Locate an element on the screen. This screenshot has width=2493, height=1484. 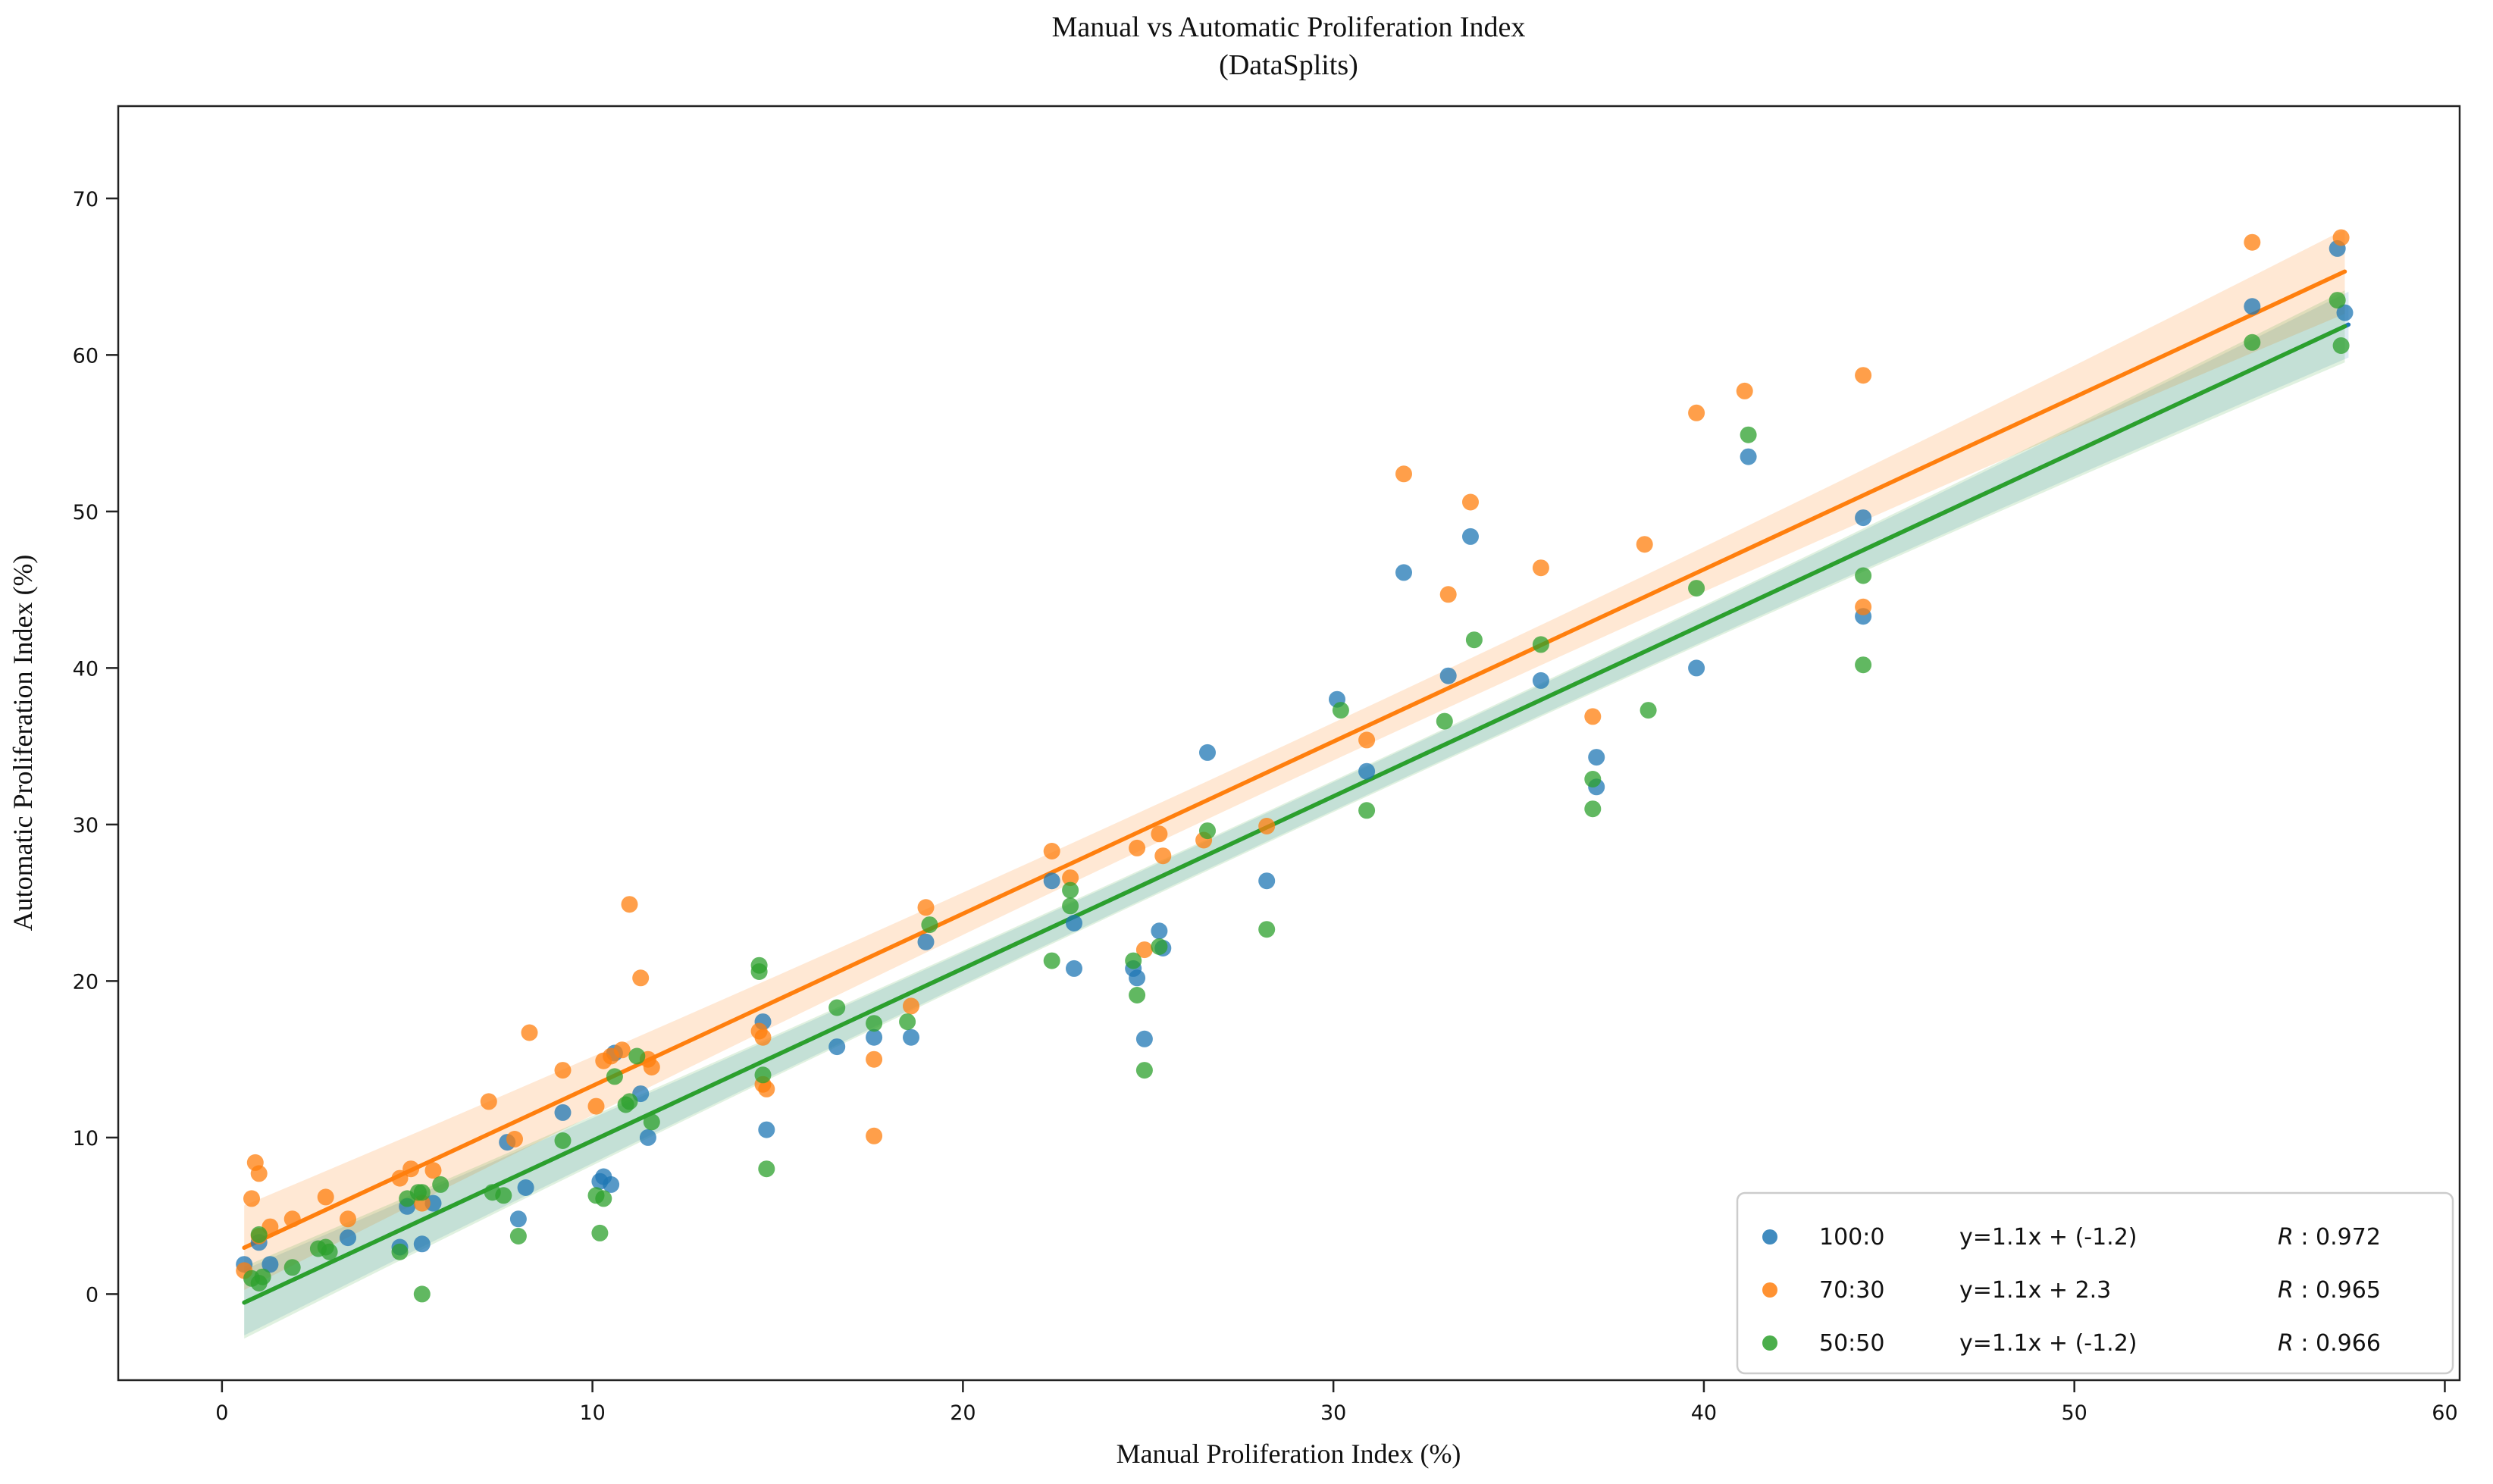
x-tick-label: 20 is located at coordinates (963, 1413).